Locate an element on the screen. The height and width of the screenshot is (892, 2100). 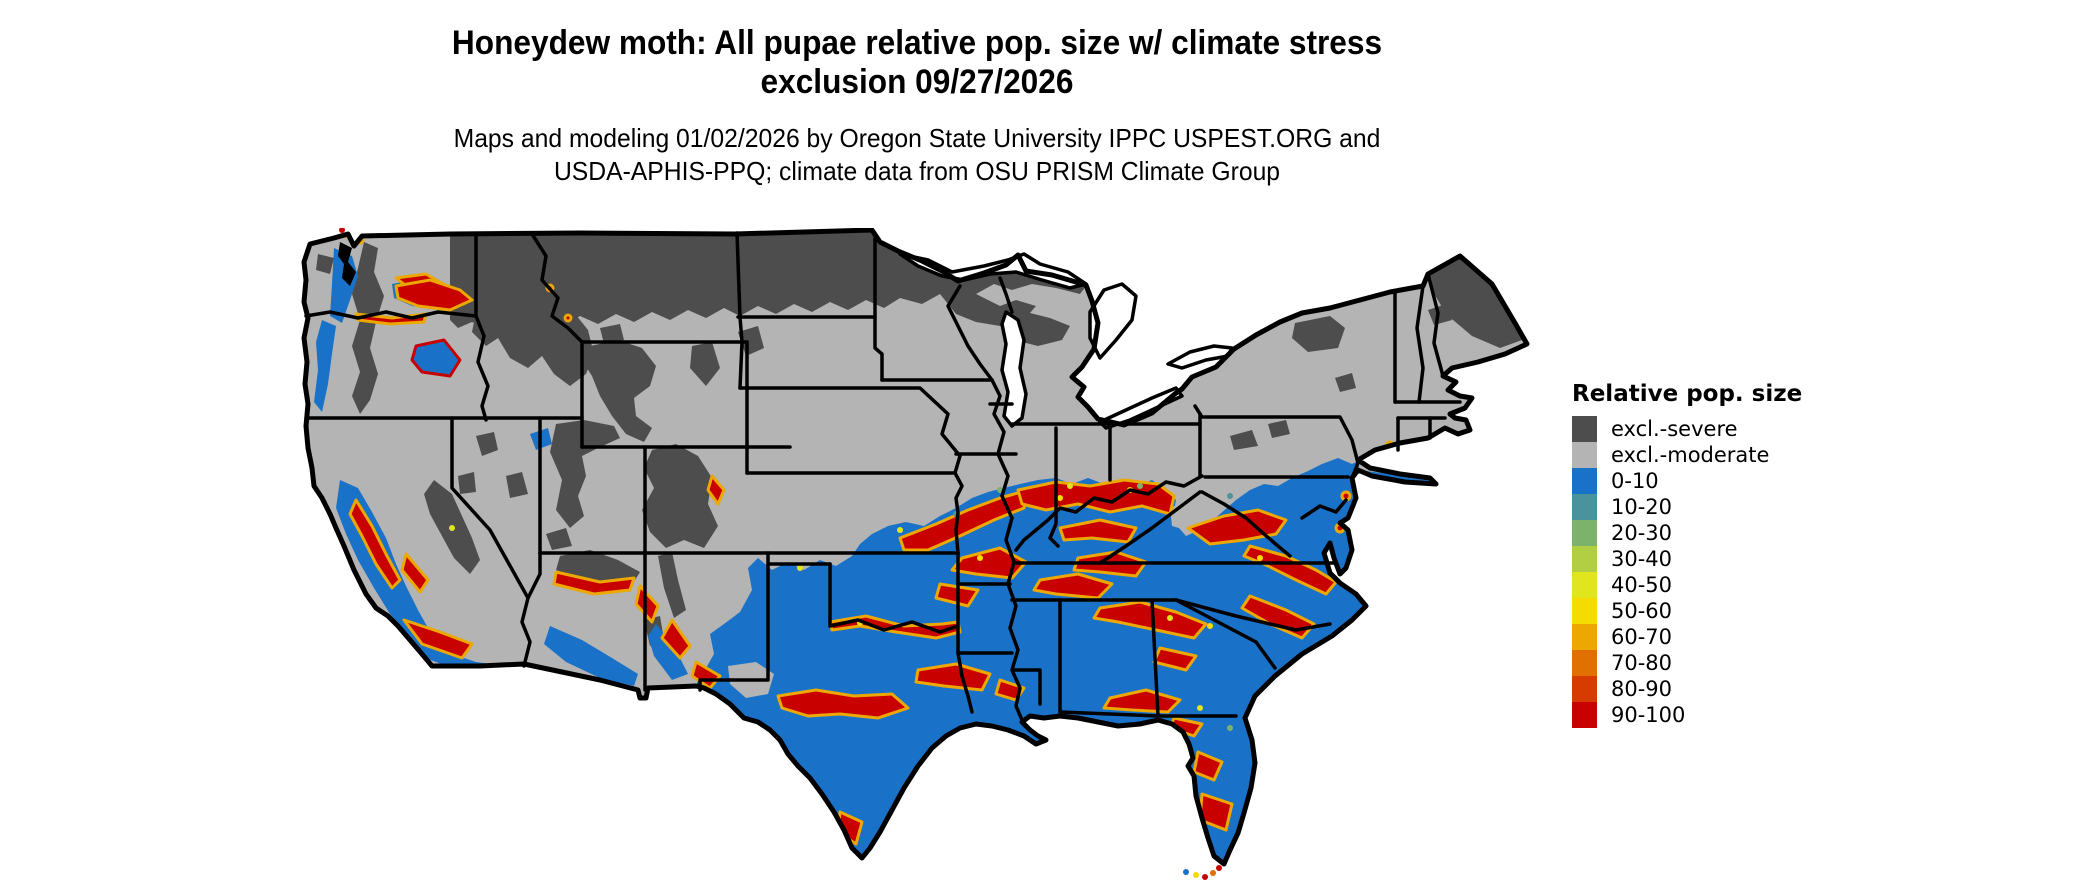
legend-item: 20-30 is located at coordinates (1687, 533).